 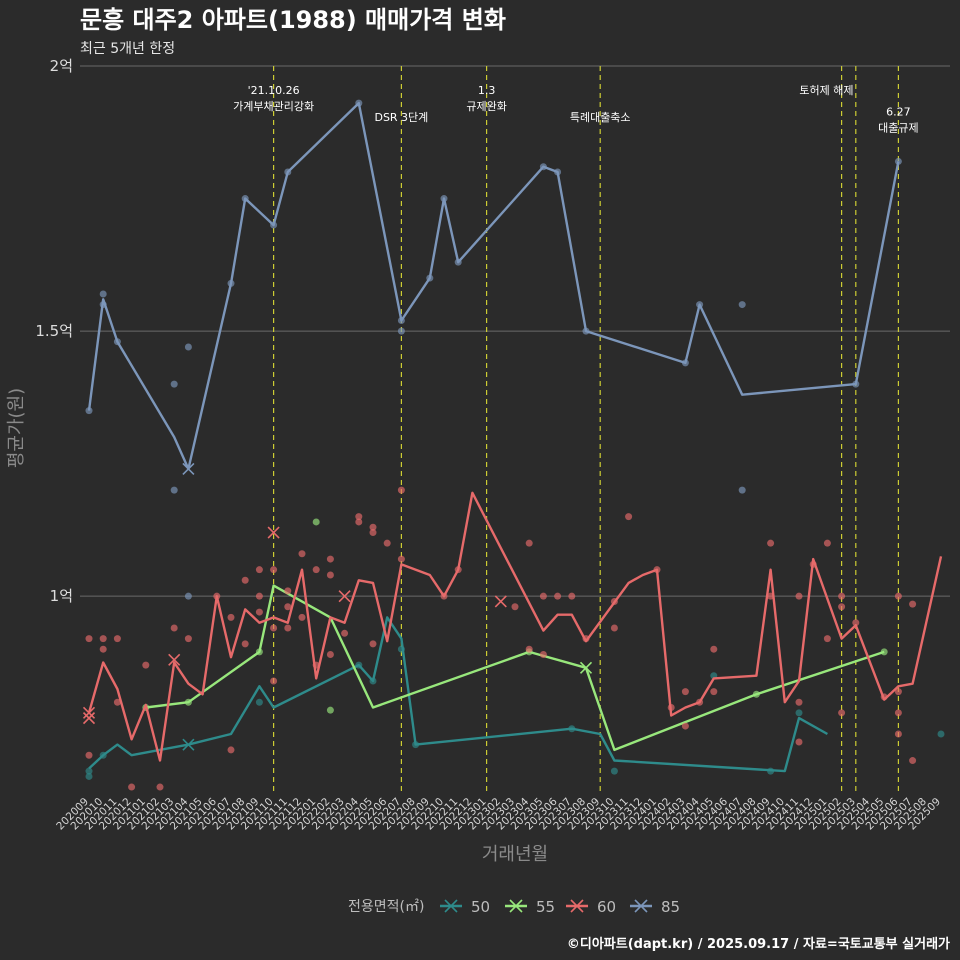 What do you see at coordinates (127, 49) in the screenshot?
I see `chart-subtitle: 최근 5개년 한정` at bounding box center [127, 49].